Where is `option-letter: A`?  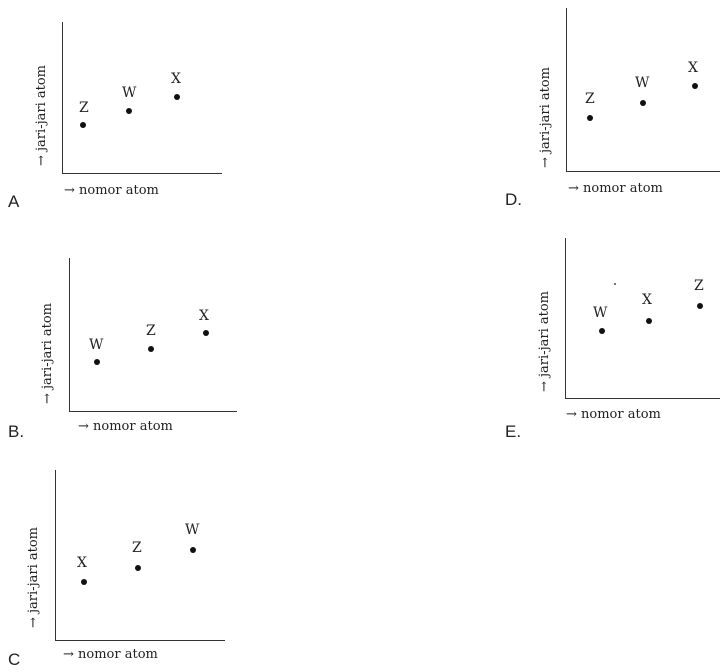 option-letter: A is located at coordinates (14, 201).